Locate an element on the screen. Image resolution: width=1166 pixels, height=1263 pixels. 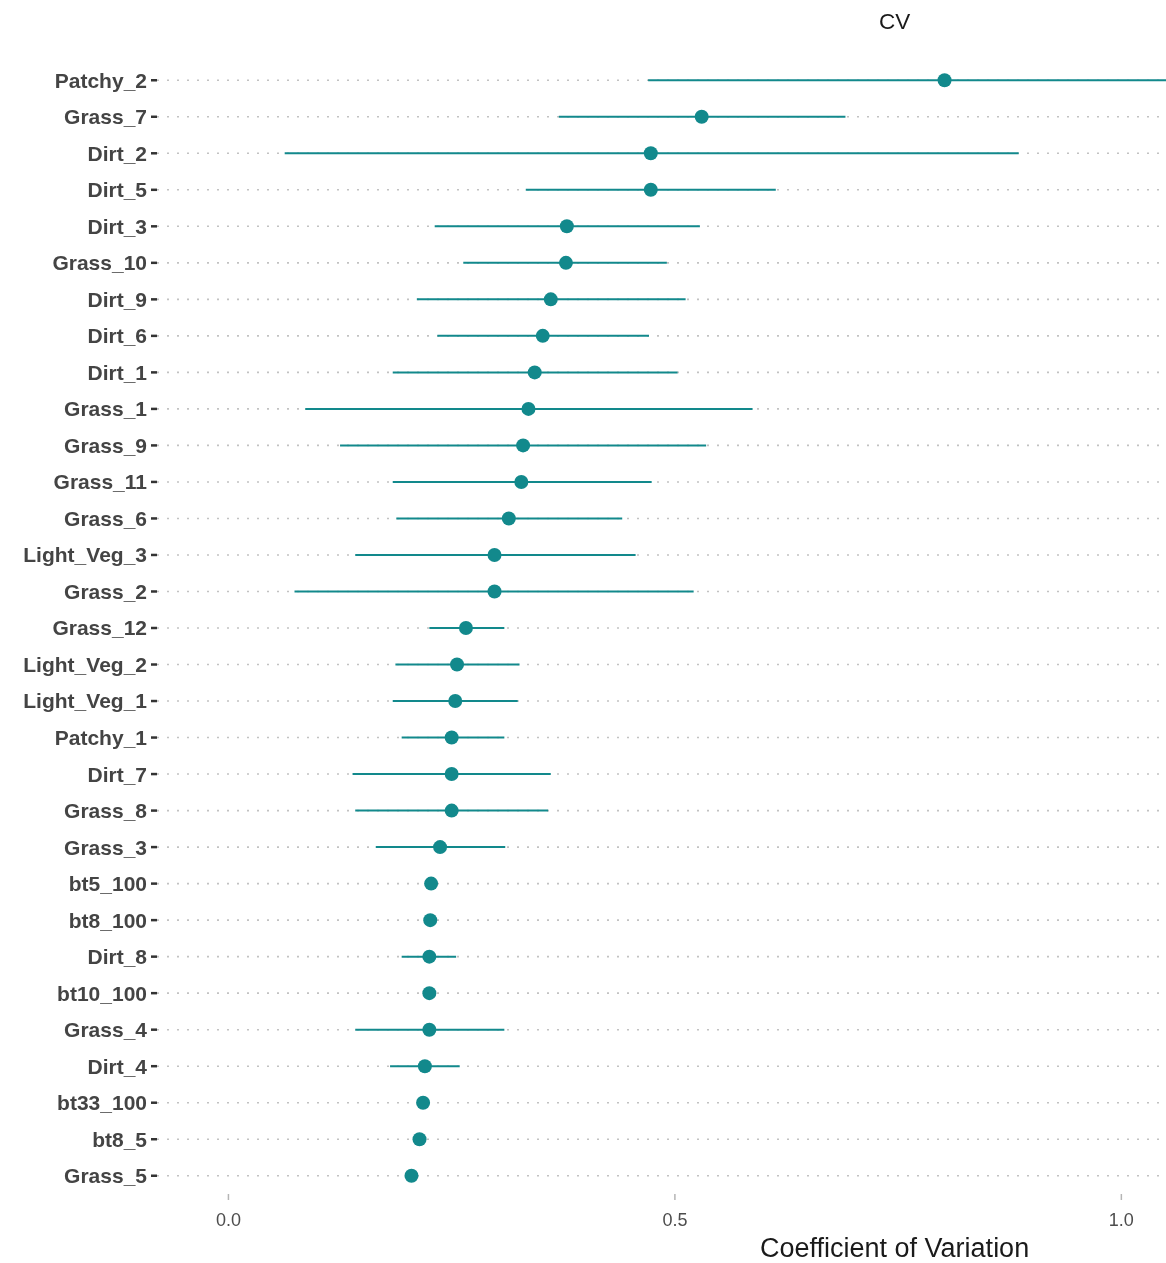
y-tick-label: Light_Veg_1 is located at coordinates (85, 701).